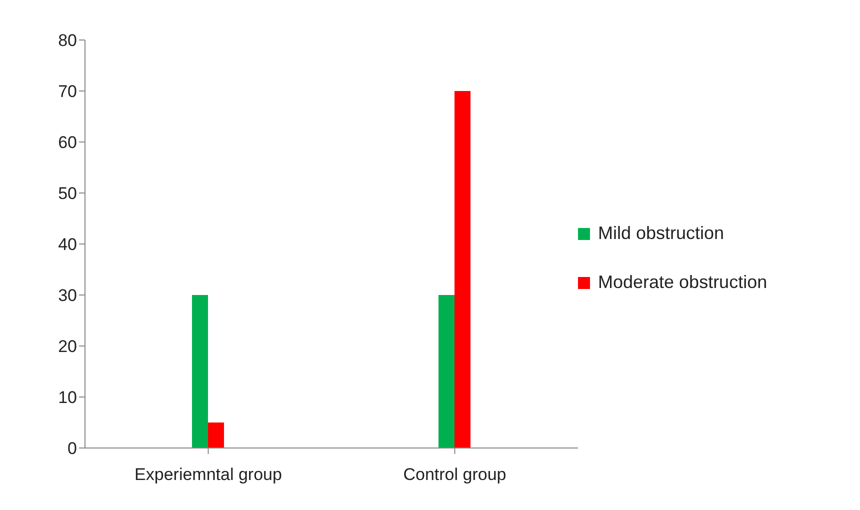 The image size is (860, 510). What do you see at coordinates (67, 40) in the screenshot?
I see `y-tick-label: 80` at bounding box center [67, 40].